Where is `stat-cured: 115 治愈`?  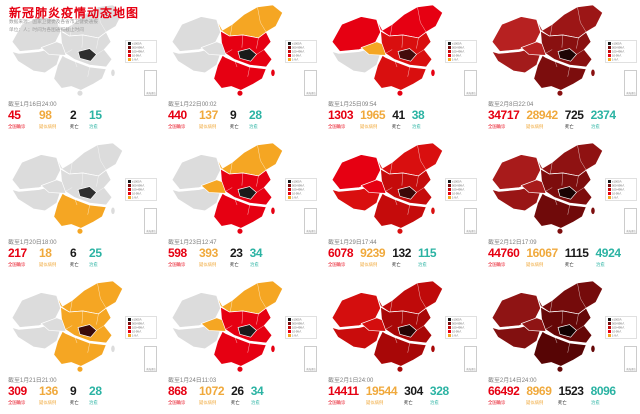 stat-cured: 115 治愈 is located at coordinates (427, 258).